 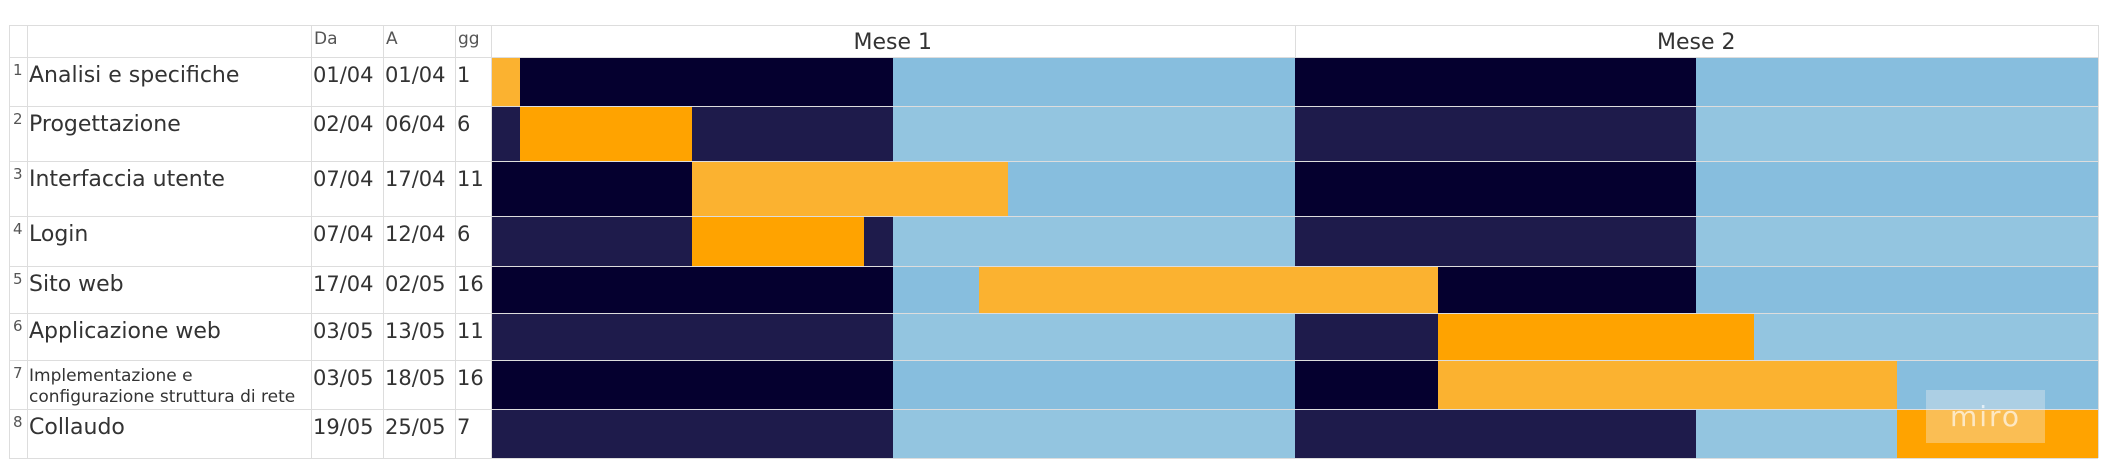 What do you see at coordinates (1985, 416) in the screenshot?
I see `miro-watermark: miro` at bounding box center [1985, 416].